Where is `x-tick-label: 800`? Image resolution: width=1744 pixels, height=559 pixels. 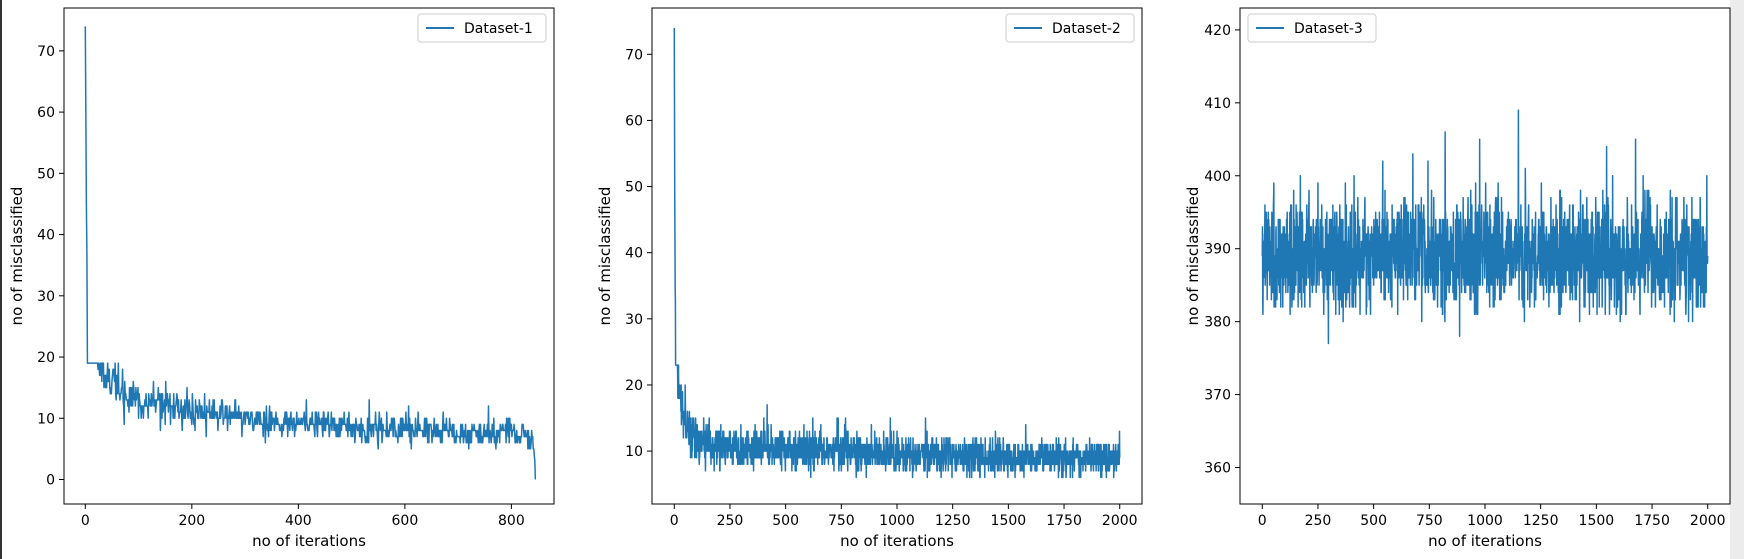 x-tick-label: 800 is located at coordinates (511, 521).